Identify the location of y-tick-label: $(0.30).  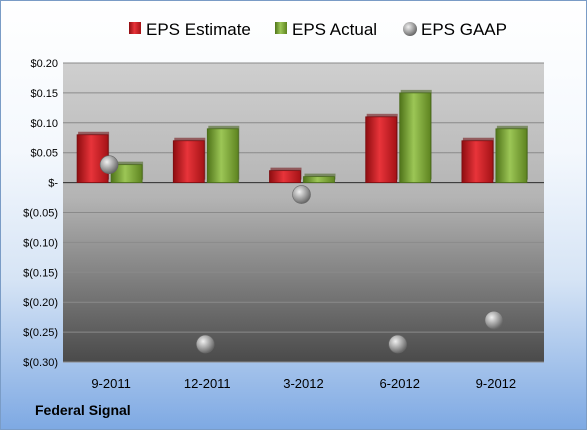
(40, 363).